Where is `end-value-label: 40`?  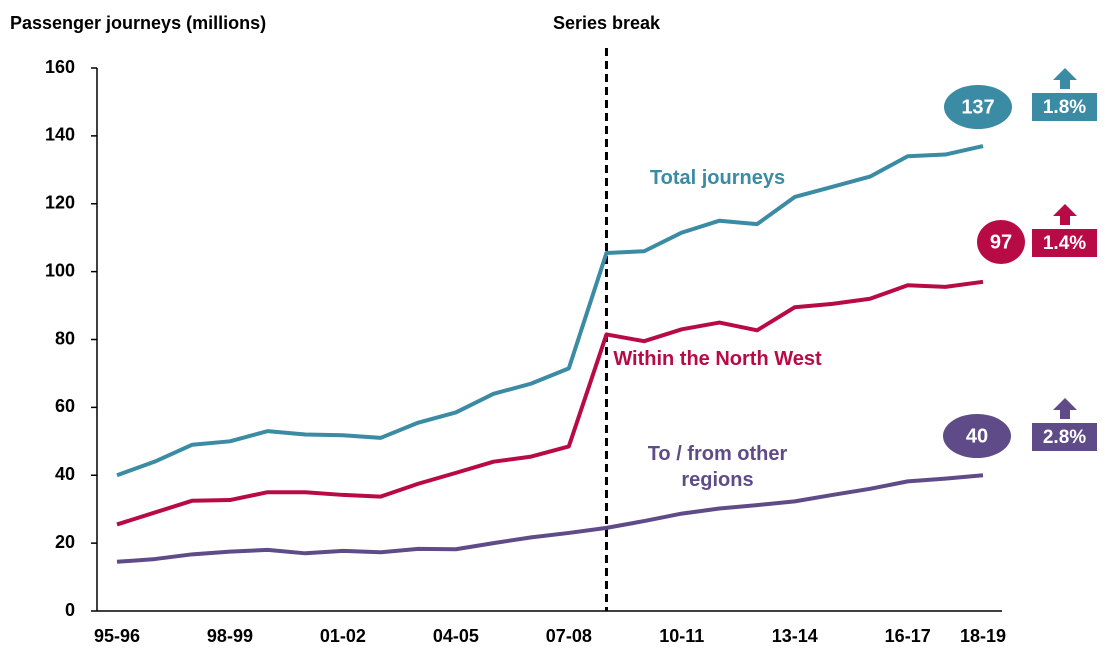 end-value-label: 40 is located at coordinates (977, 436).